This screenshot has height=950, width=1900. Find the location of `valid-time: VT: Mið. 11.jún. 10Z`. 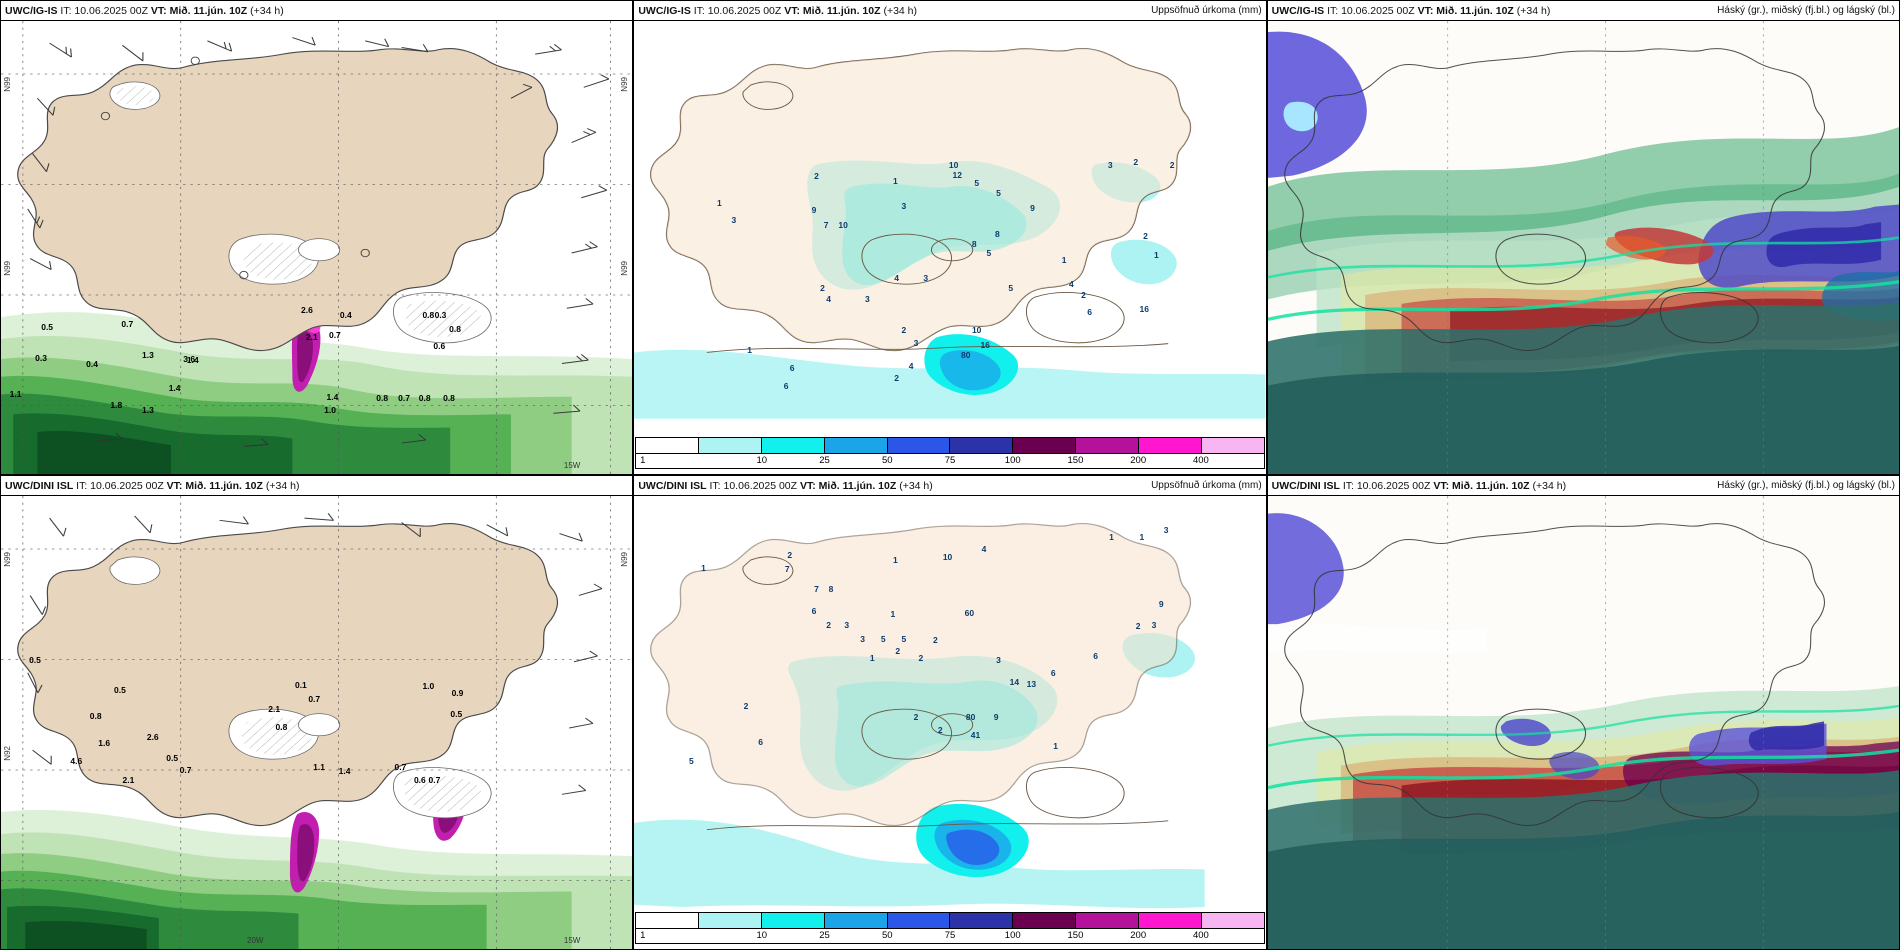

valid-time: VT: Mið. 11.jún. 10Z is located at coordinates (199, 10).